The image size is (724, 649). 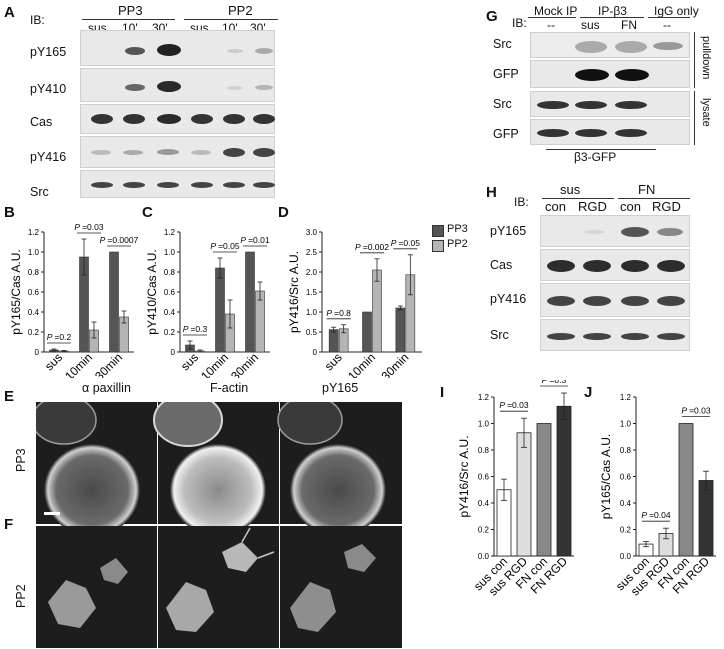 I want to click on side-label-pulldown: pulldown, so click(x=706, y=58).